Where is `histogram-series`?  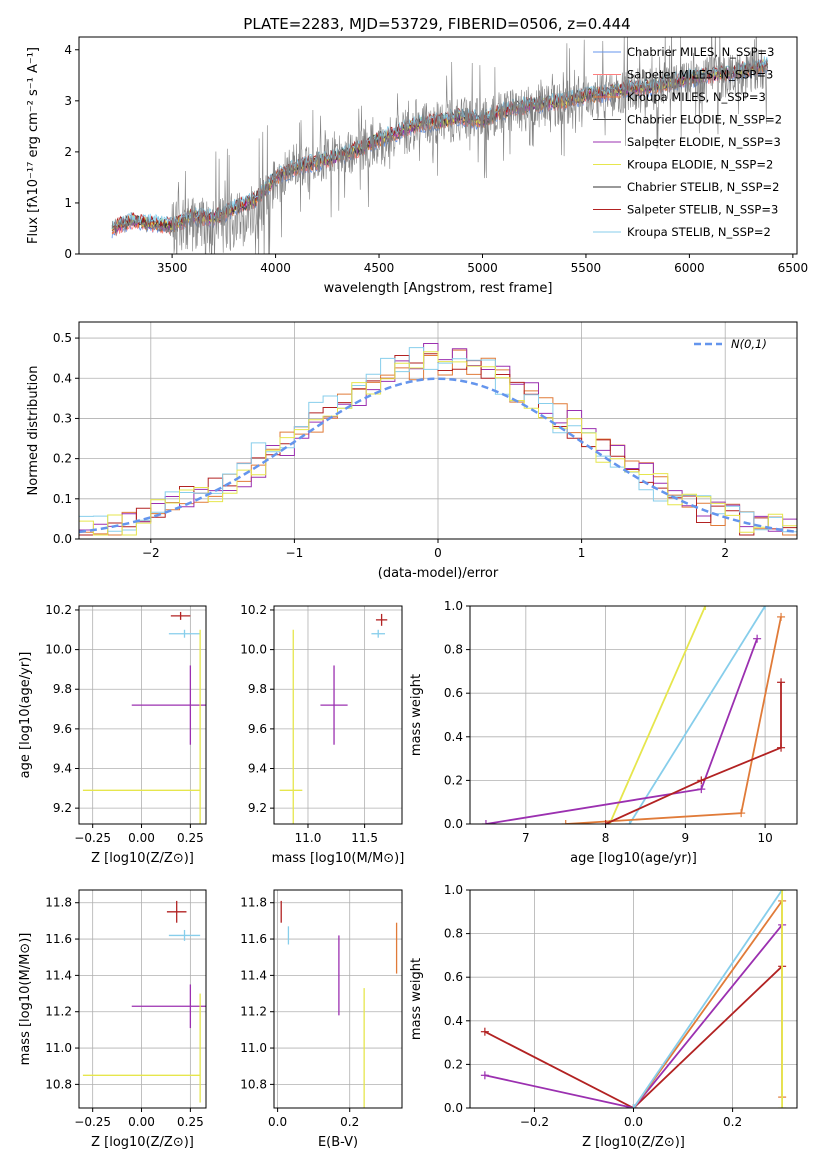
histogram-series is located at coordinates (438, 443).